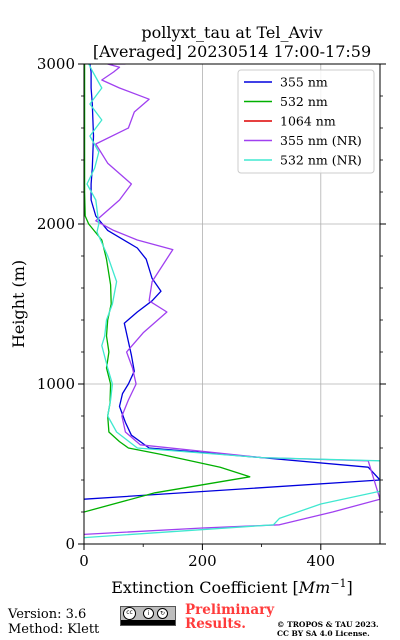 Image resolution: width=400 pixels, height=640 pixels. Describe the element at coordinates (304, 82) in the screenshot. I see `legend-label-0: 355 nm` at that location.